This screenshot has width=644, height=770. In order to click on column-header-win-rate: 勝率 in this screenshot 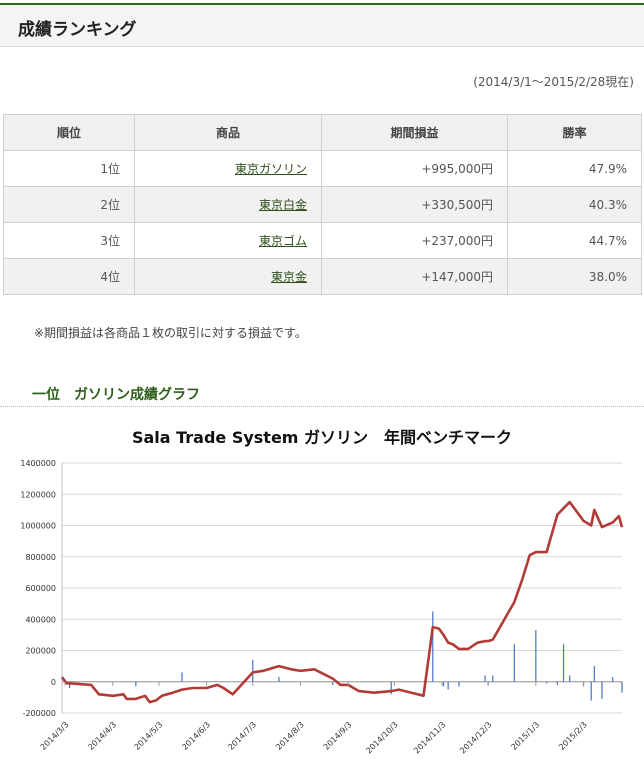, I will do `click(574, 132)`.